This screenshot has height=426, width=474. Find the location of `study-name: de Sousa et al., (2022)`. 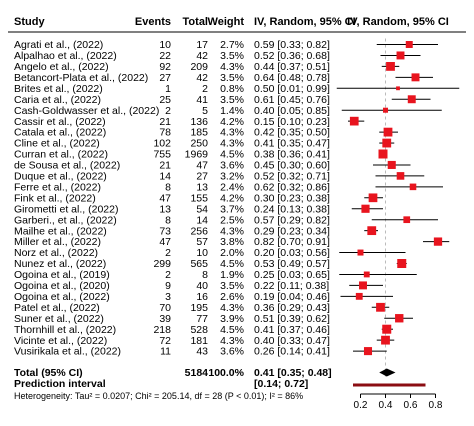

study-name: de Sousa et al., (2022) is located at coordinates (67, 166).